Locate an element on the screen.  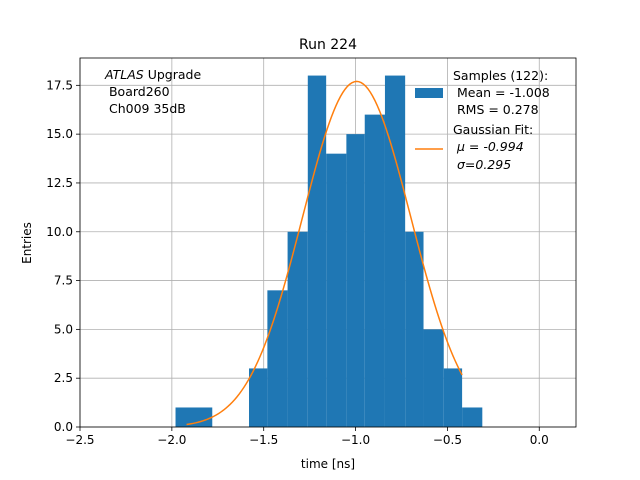
x-tick-label: −2.5 is located at coordinates (79, 440).